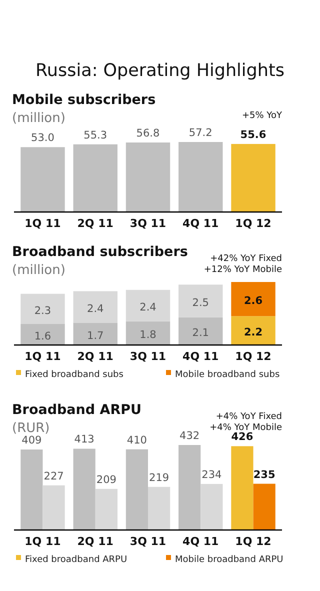  What do you see at coordinates (262, 116) in the screenshot?
I see `text: +5% YoY` at bounding box center [262, 116].